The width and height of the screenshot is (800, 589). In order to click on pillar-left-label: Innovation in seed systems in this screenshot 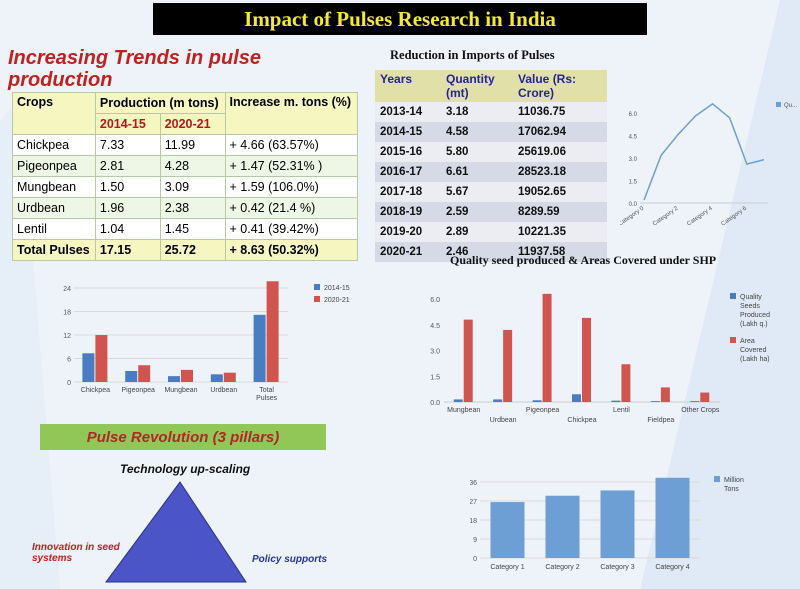, I will do `click(76, 553)`.